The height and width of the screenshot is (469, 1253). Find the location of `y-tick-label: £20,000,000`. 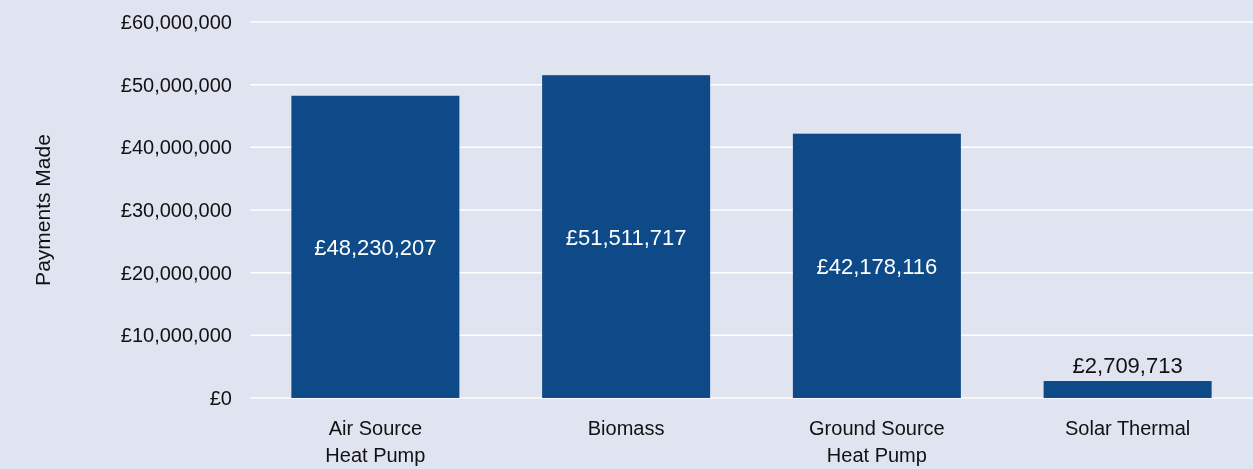

y-tick-label: £20,000,000 is located at coordinates (176, 272).